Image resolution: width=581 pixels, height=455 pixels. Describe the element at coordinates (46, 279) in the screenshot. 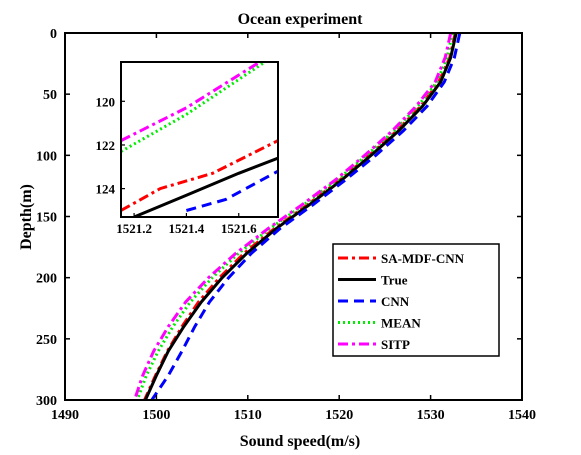

I see `y-tick-label: 200` at that location.